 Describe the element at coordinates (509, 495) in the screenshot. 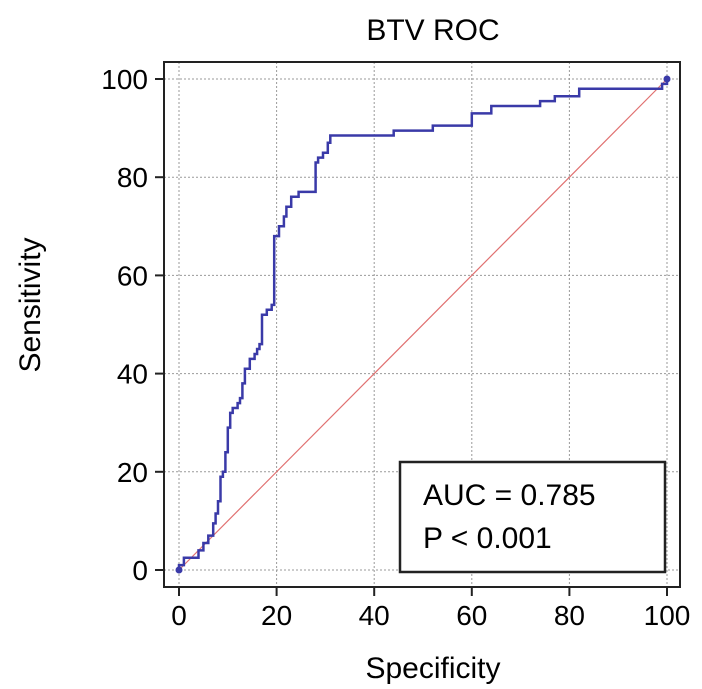

I see `annotation-auc: AUC = 0.785` at that location.